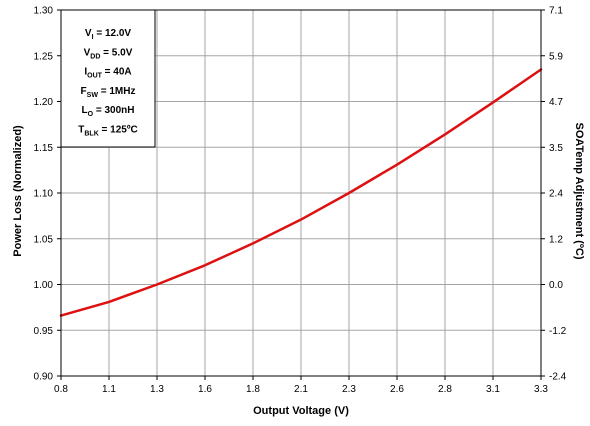  Describe the element at coordinates (44, 194) in the screenshot. I see `y-tick-label: 1.10` at that location.